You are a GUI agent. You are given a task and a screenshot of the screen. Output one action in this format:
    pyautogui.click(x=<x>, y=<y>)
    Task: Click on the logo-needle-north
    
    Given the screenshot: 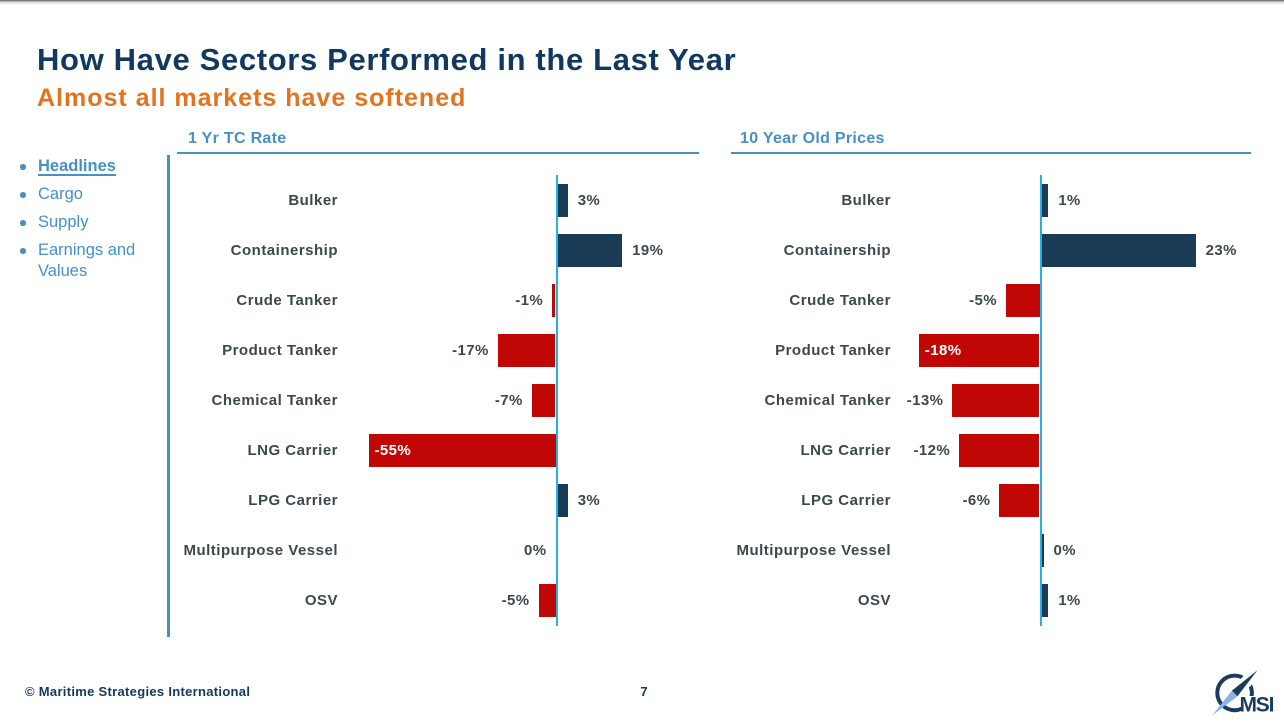 What is the action you would take?
    pyautogui.click(x=1244, y=683)
    